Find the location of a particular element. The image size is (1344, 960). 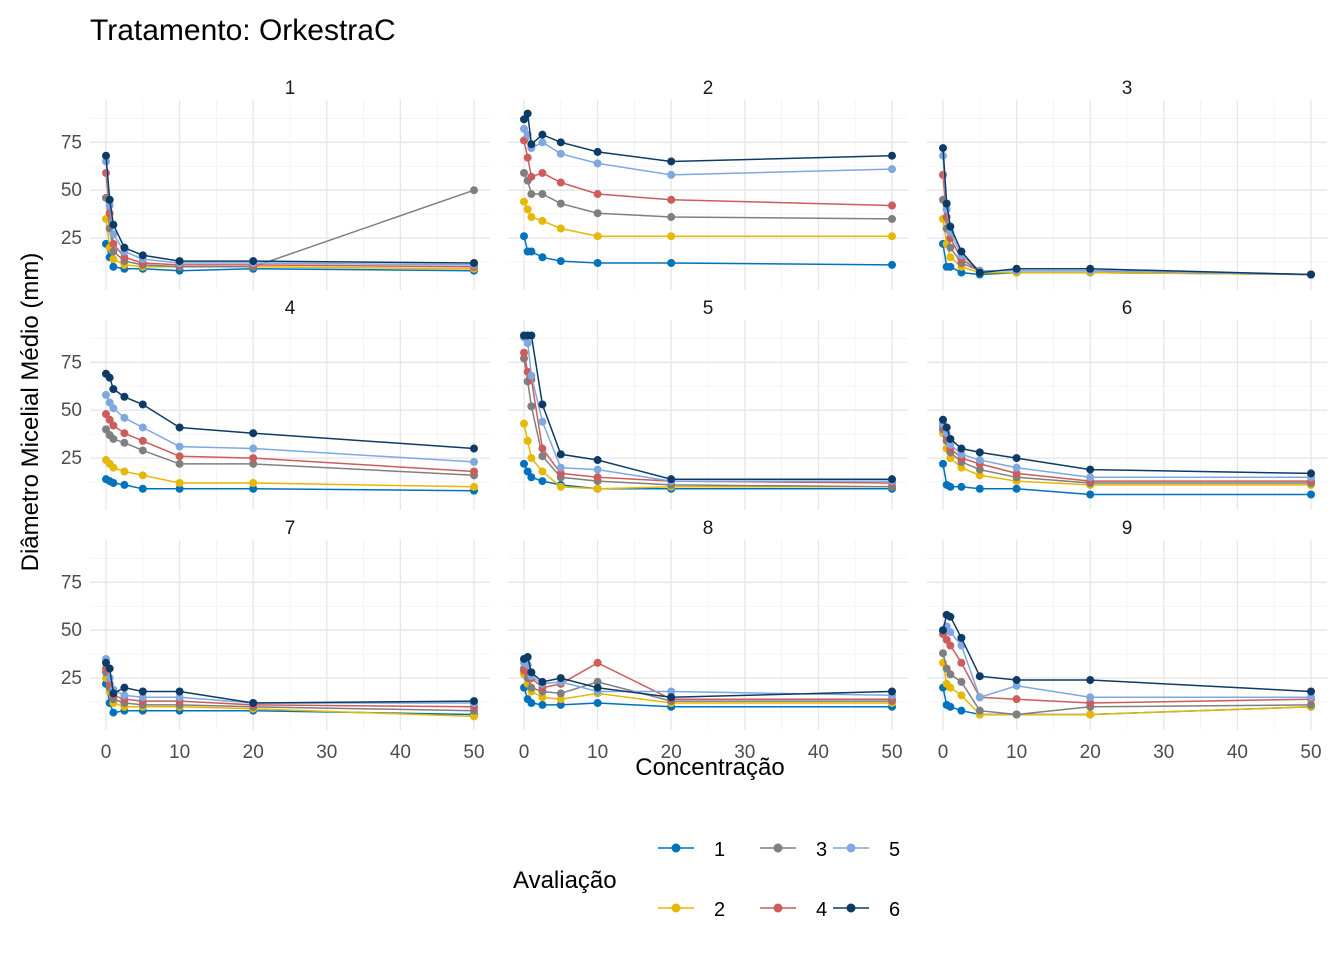

panel-1: 1 25 50 75 is located at coordinates (275, 184).